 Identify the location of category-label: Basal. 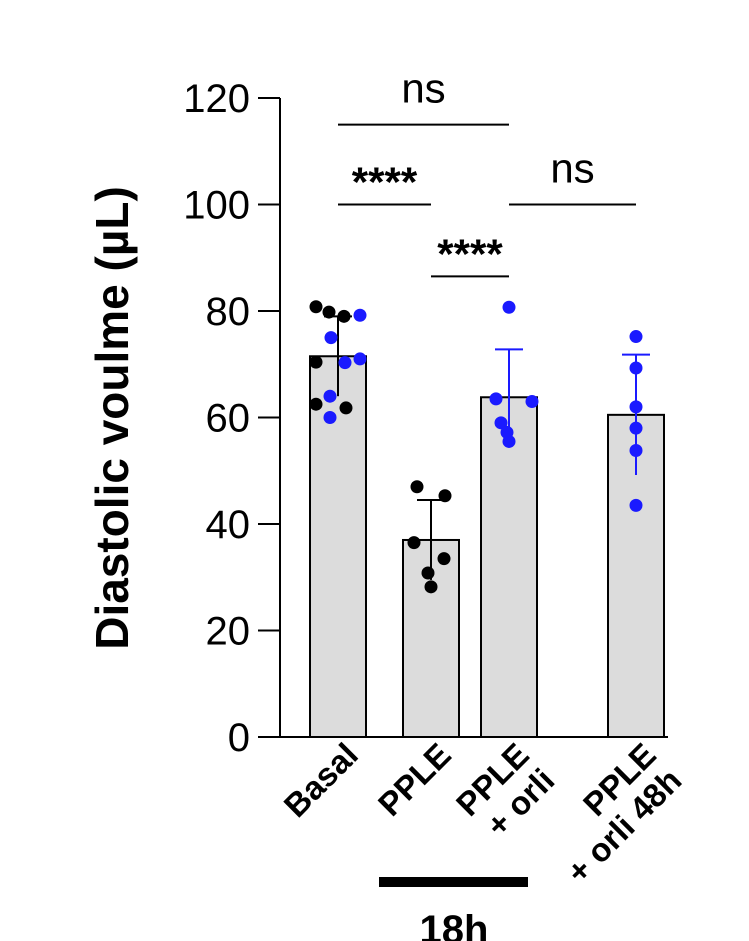
(321, 780).